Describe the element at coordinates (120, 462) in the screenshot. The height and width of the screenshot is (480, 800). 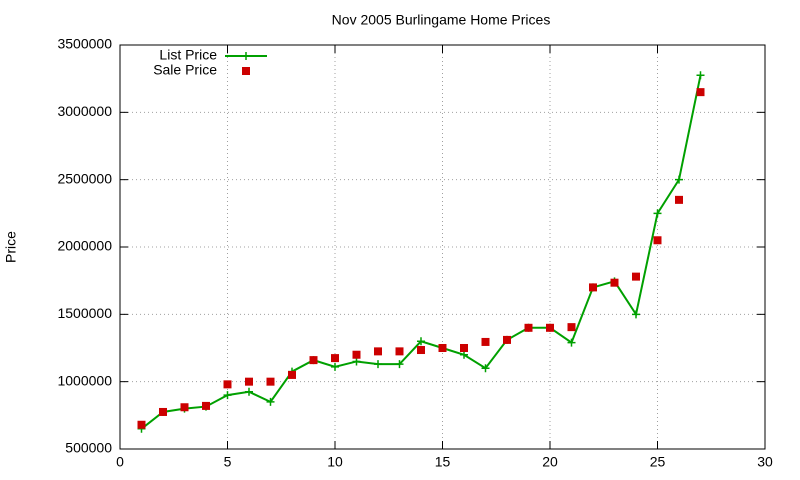
I see `x-tick-label: 0` at that location.